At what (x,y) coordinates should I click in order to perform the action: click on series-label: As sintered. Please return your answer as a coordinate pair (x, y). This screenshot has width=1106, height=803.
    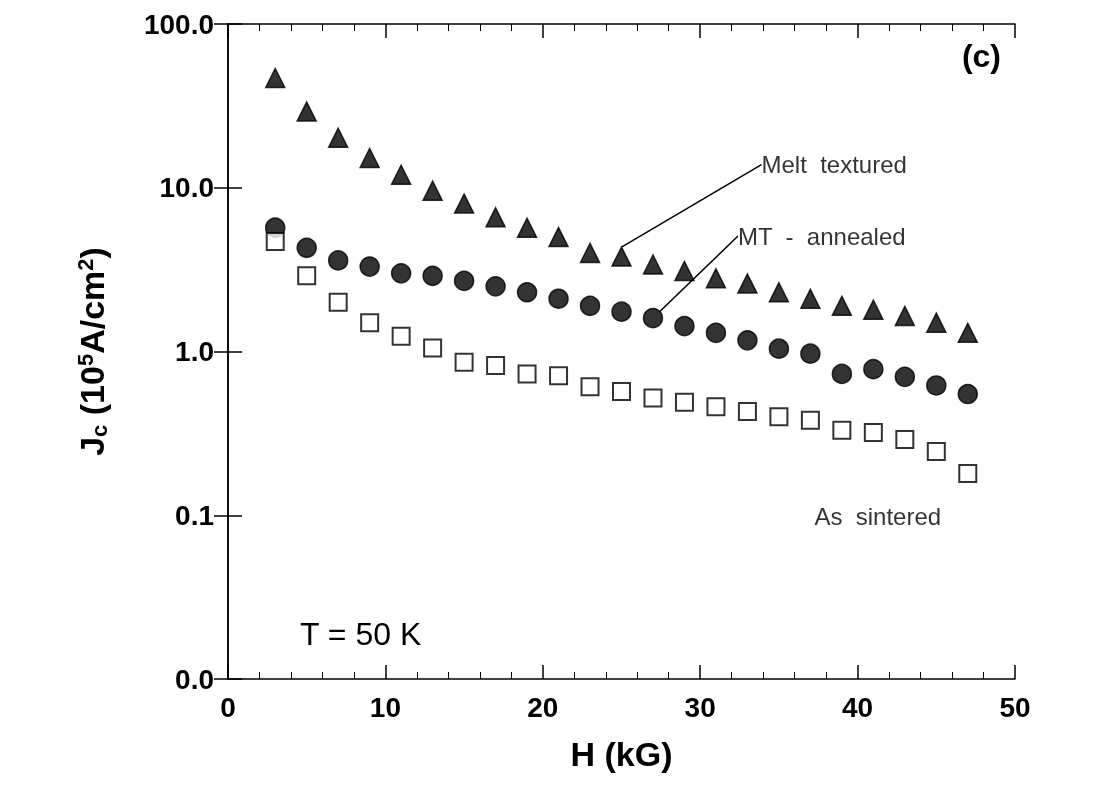
    Looking at the image, I should click on (878, 516).